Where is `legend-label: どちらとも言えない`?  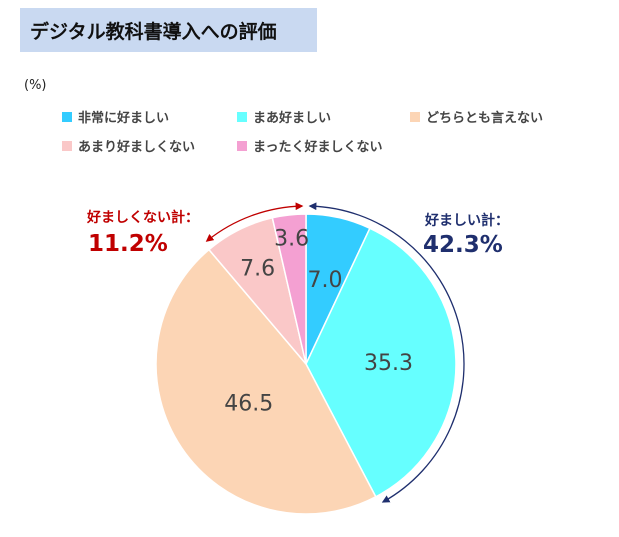
legend-label: どちらとも言えない is located at coordinates (485, 118).